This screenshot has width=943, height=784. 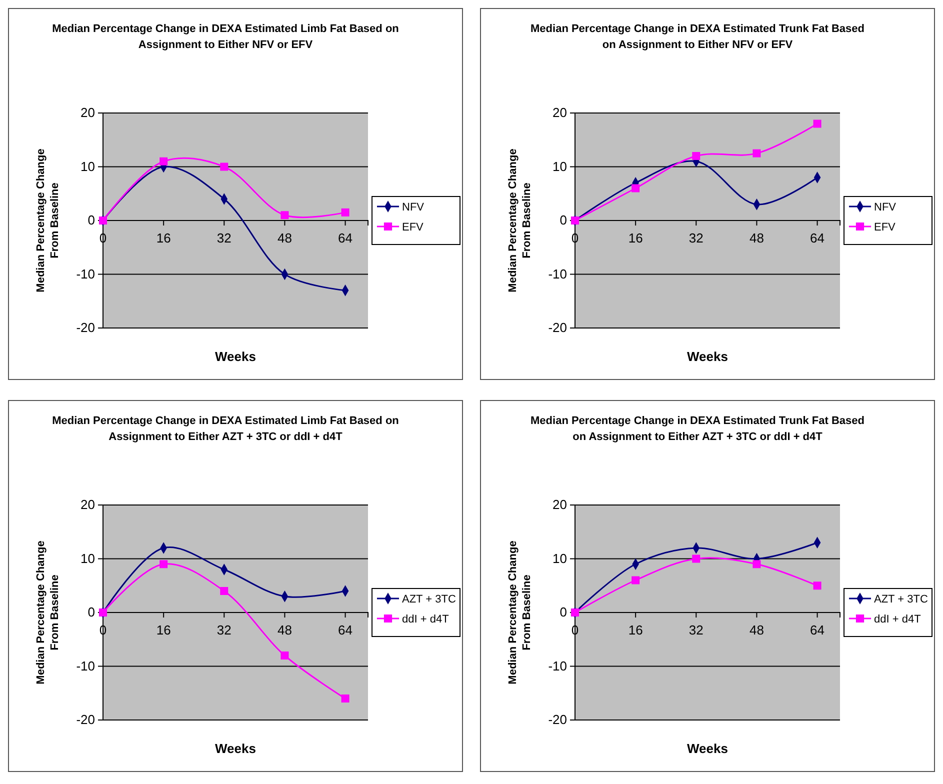 What do you see at coordinates (226, 37) in the screenshot?
I see `chart-title: Median Percentage Change in DEXA Estimated Limb Fat Based on Assignment to Either NFV or EFV` at bounding box center [226, 37].